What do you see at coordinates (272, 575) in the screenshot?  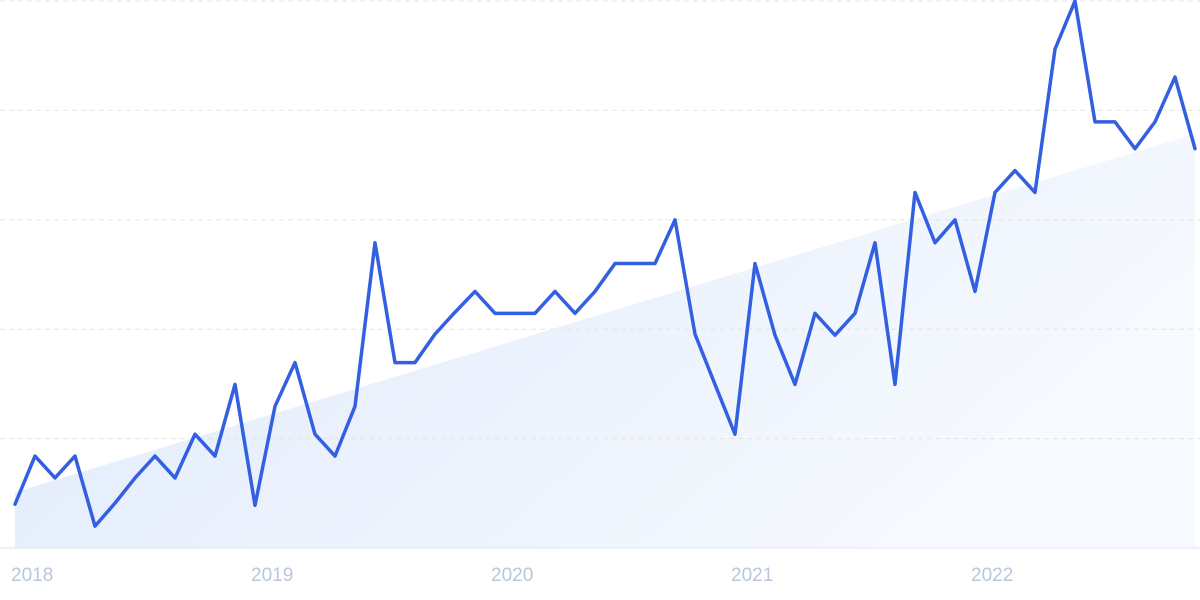 I see `x-tick-label: 2019` at bounding box center [272, 575].